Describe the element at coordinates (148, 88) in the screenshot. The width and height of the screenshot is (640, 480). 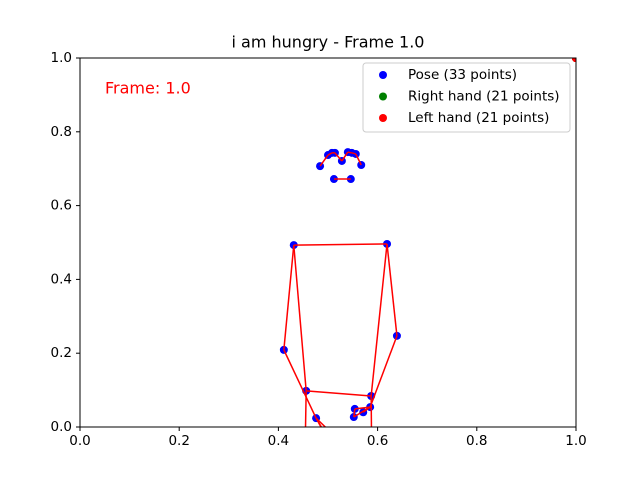
I see `frame-annotation: Frame: 1.0` at that location.